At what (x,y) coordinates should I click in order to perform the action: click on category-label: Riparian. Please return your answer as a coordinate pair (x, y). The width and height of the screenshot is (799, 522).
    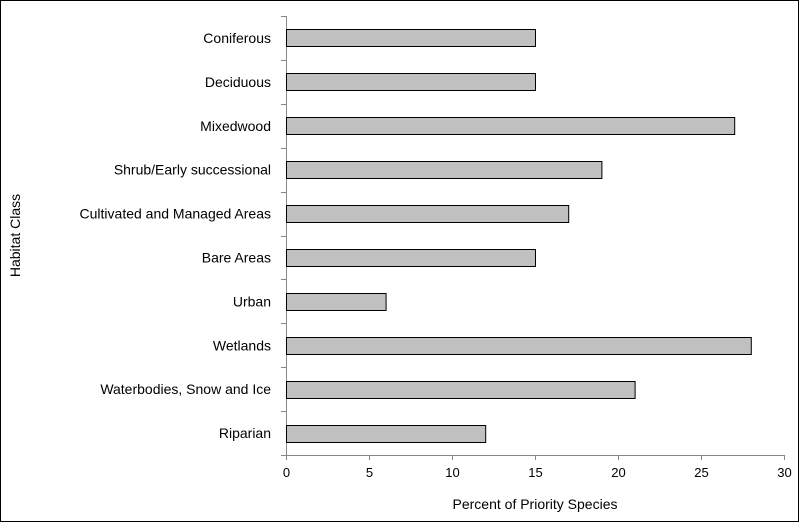
    Looking at the image, I should click on (245, 433).